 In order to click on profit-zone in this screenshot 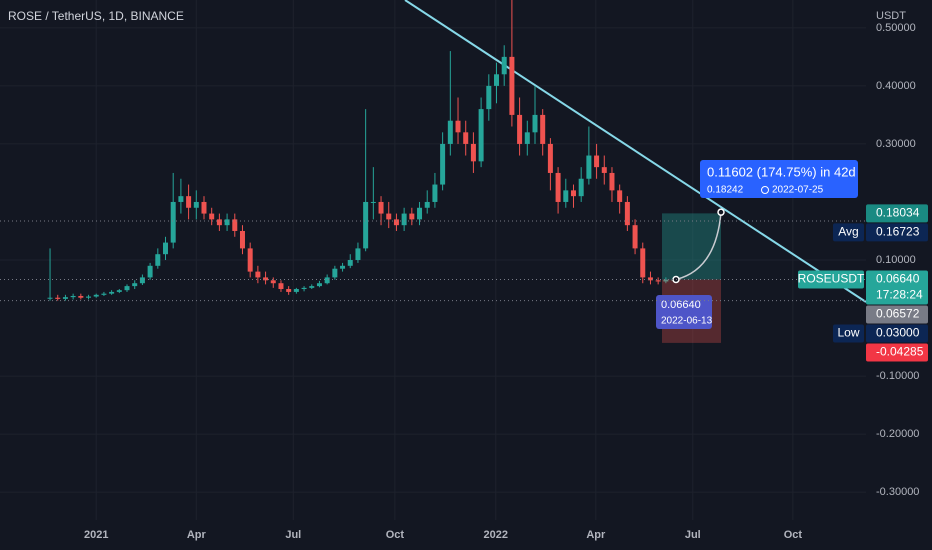, I will do `click(691, 246)`.